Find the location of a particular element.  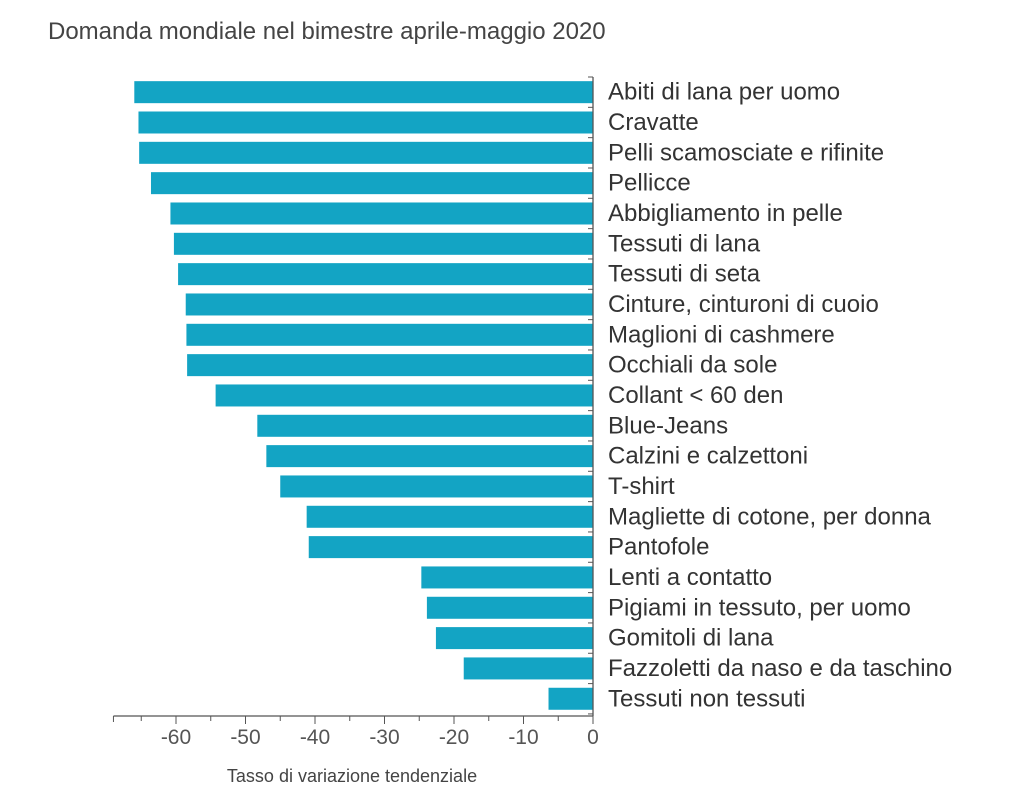

category-label: Abbigliamento in pelle is located at coordinates (725, 213).